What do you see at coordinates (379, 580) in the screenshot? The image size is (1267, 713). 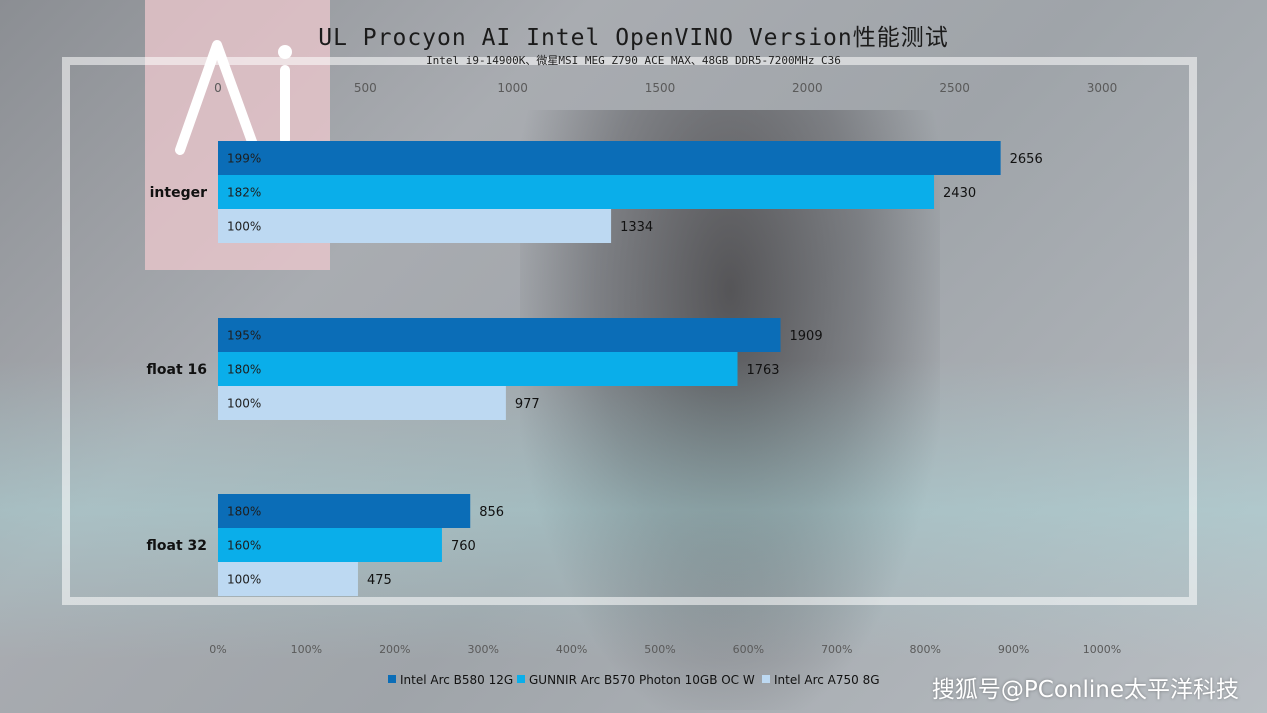 I see `bar-value-label: 475` at bounding box center [379, 580].